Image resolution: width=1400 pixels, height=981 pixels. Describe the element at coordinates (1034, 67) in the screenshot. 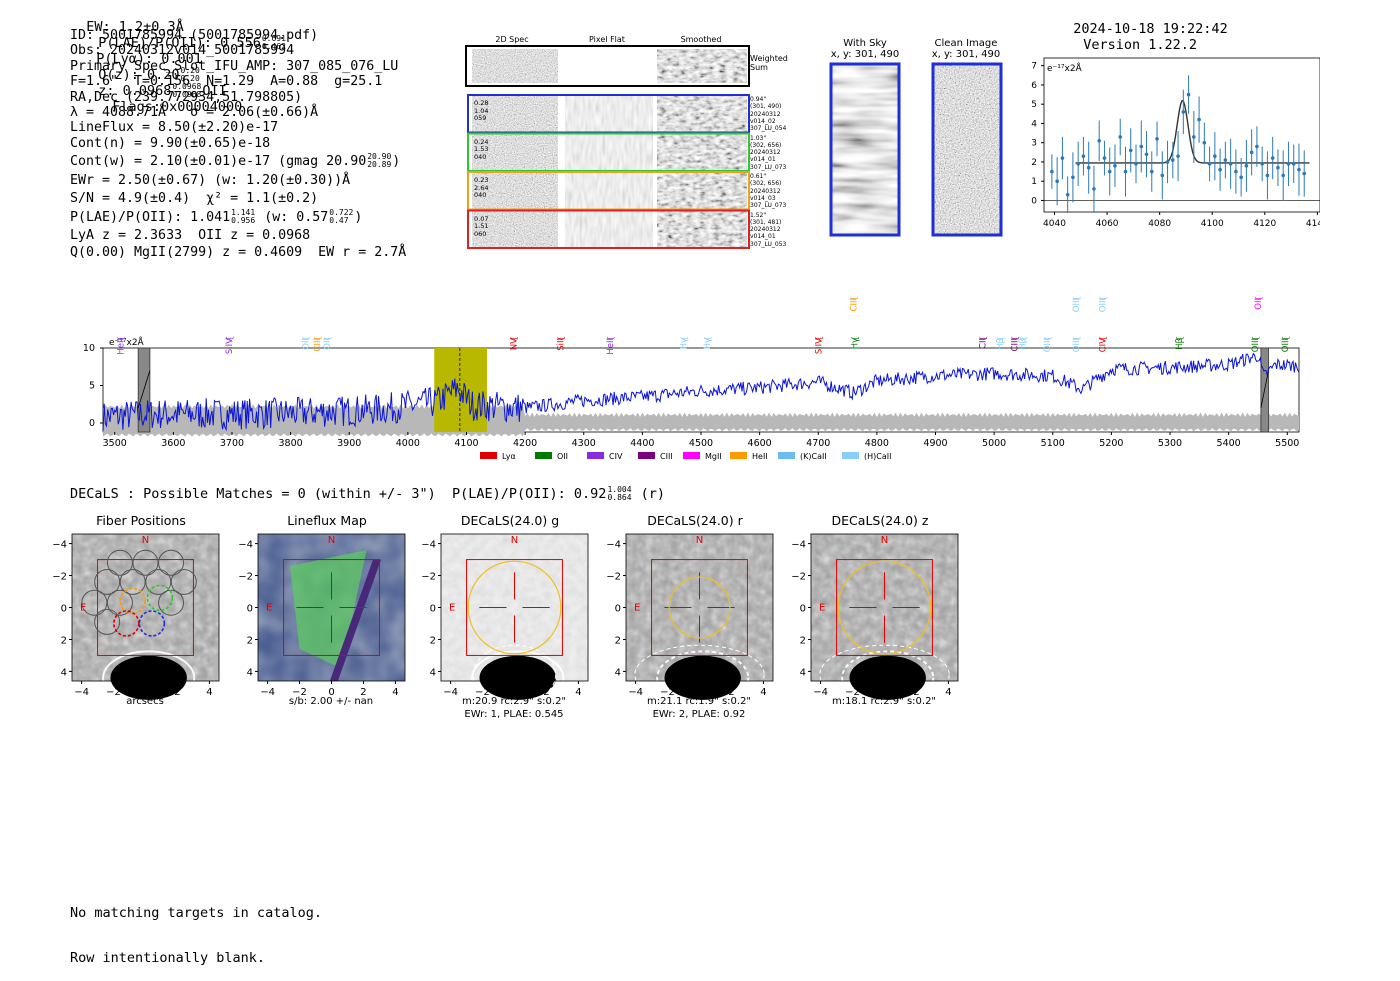

I see `y-tick-label: 7` at that location.